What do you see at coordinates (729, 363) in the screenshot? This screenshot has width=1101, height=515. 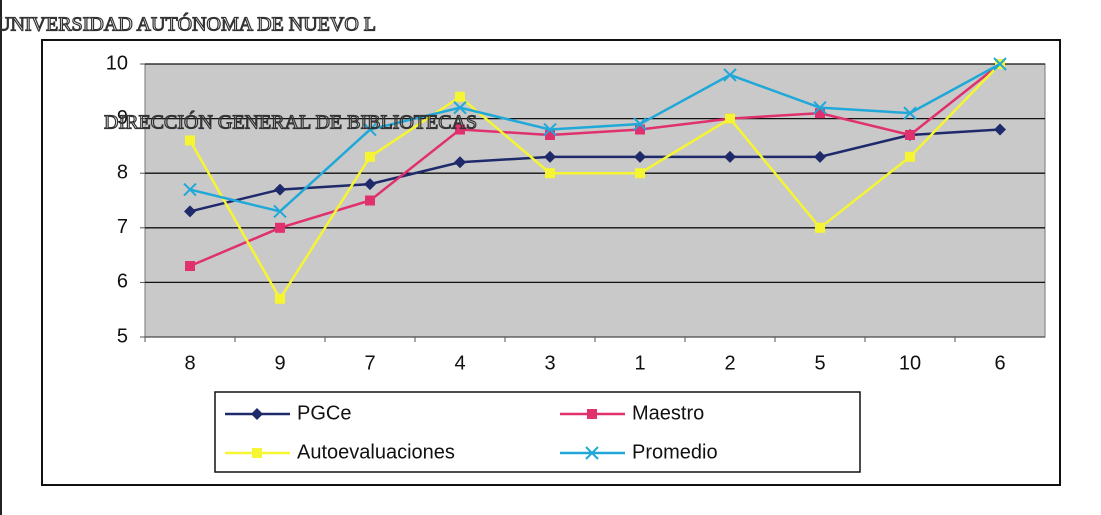 I see `x-tick-label: 2` at bounding box center [729, 363].